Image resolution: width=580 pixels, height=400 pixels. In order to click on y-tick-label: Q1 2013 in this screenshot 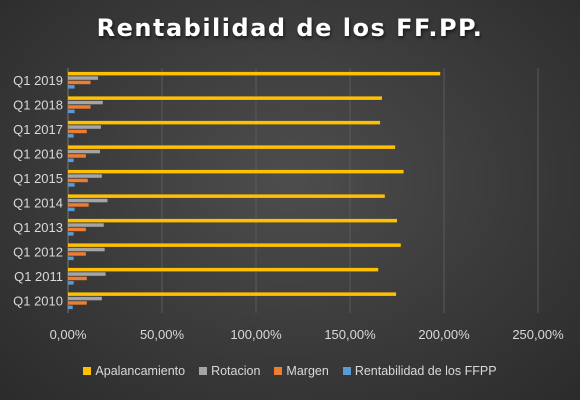, I will do `click(38, 227)`.